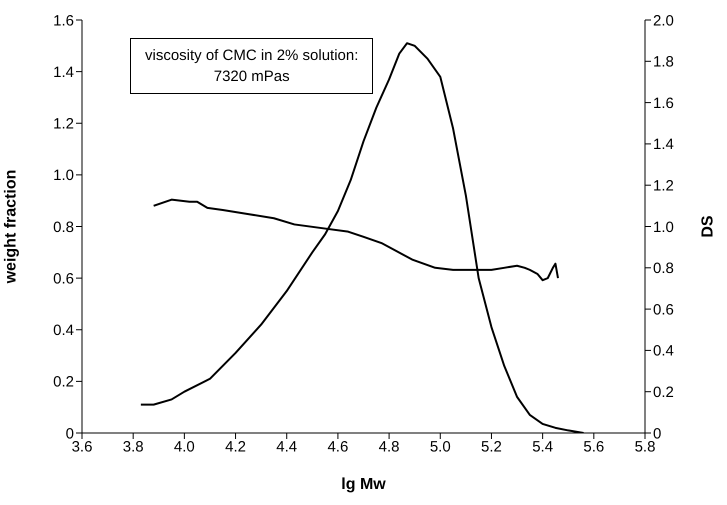 The height and width of the screenshot is (505, 727). I want to click on x-tick-label: 3.8, so click(133, 447).